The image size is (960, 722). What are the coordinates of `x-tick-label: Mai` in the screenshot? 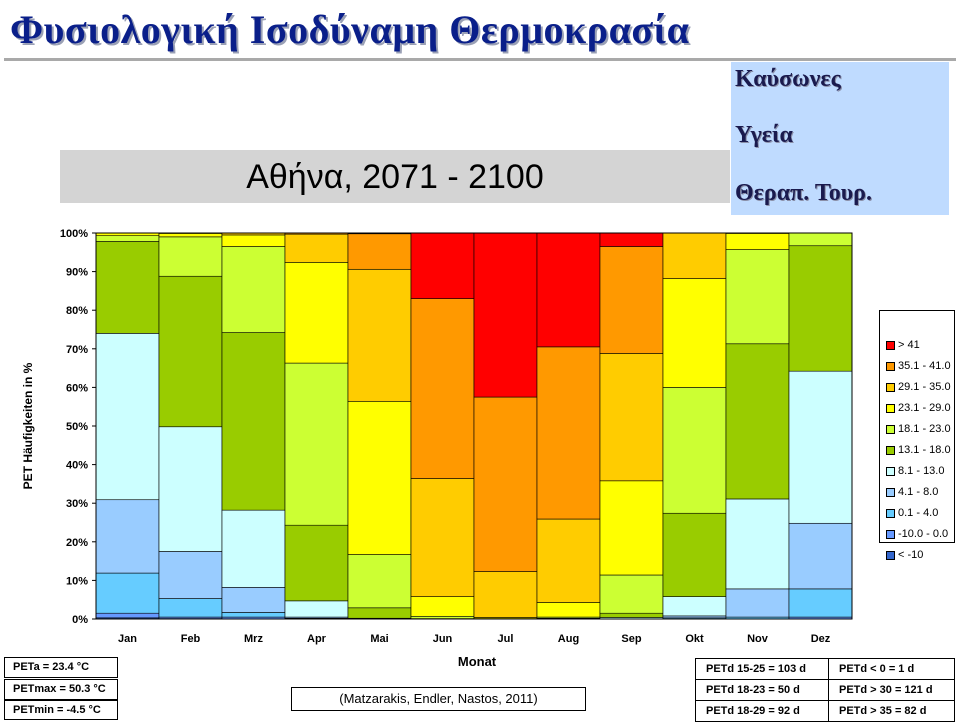 It's located at (379, 639).